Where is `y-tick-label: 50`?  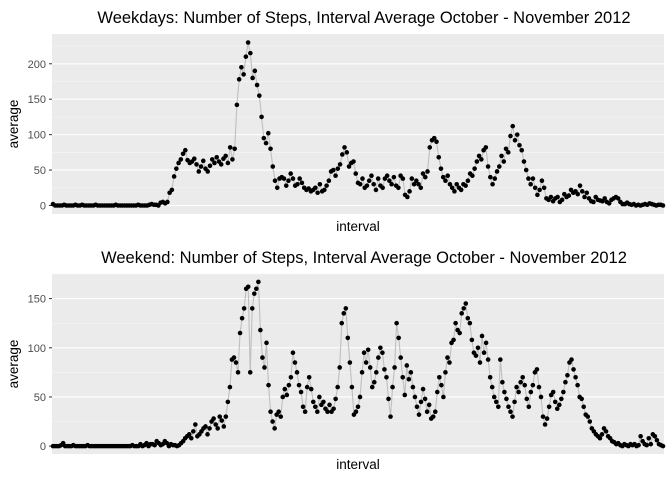
y-tick-label: 50 is located at coordinates (40, 398).